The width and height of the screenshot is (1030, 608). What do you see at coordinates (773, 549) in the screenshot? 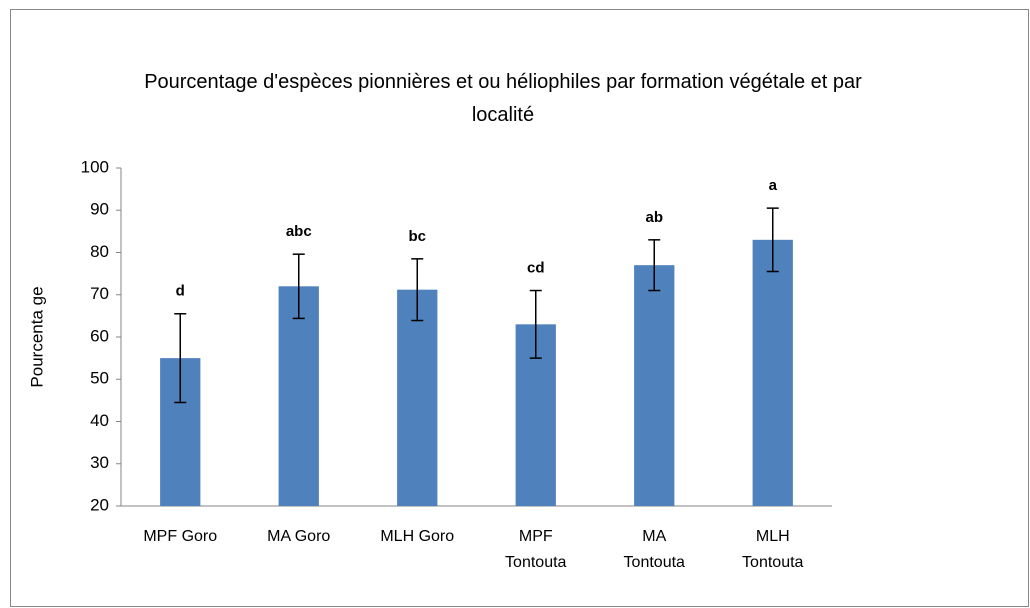
I see `x-tick-label: MLH Tontouta` at bounding box center [773, 549].